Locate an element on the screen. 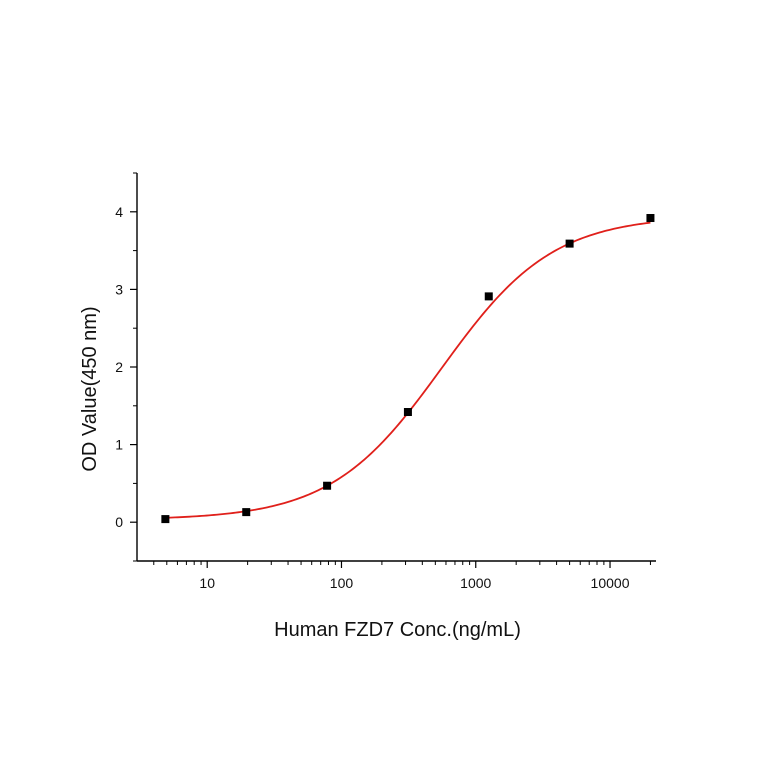 Image resolution: width=764 pixels, height=764 pixels. x-tick-label: 10000 is located at coordinates (610, 583).